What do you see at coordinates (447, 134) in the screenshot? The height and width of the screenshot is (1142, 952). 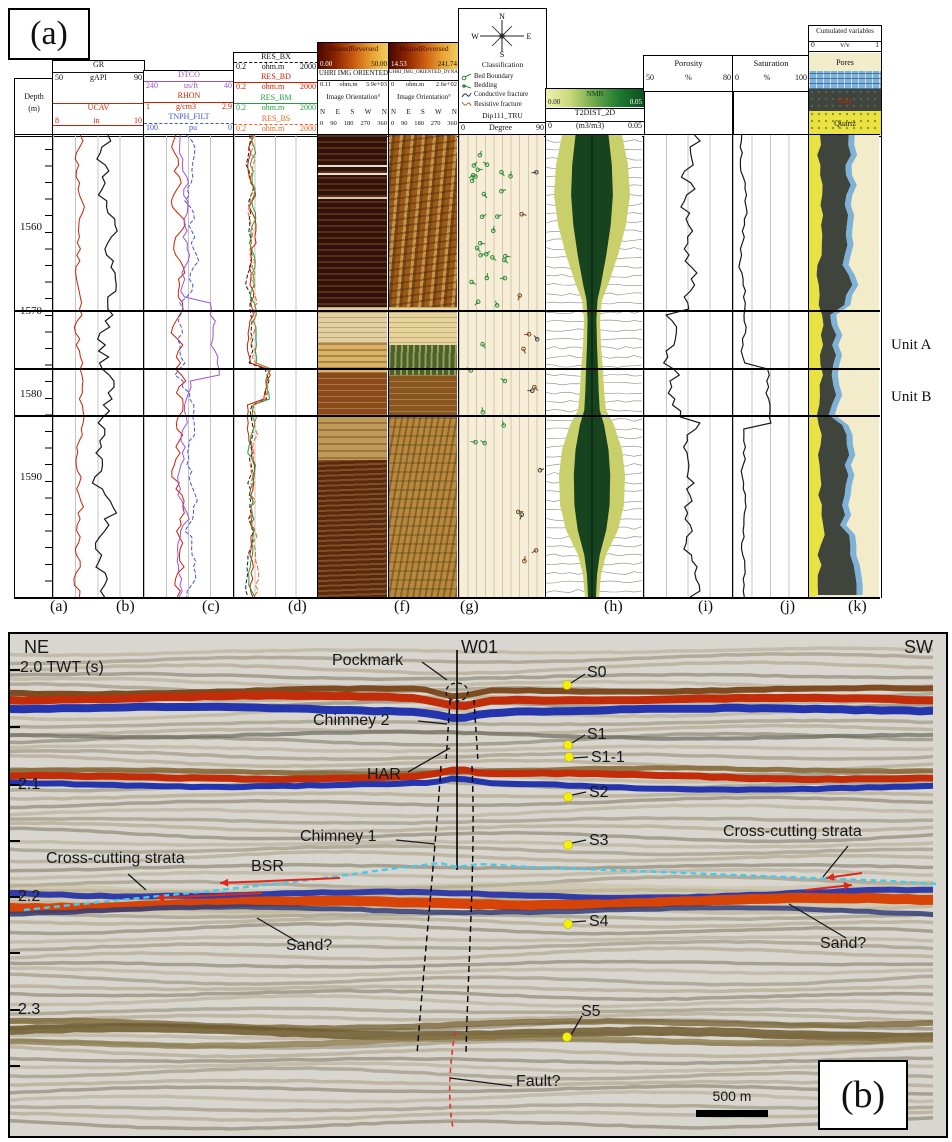 I see `body-top-line` at bounding box center [447, 134].